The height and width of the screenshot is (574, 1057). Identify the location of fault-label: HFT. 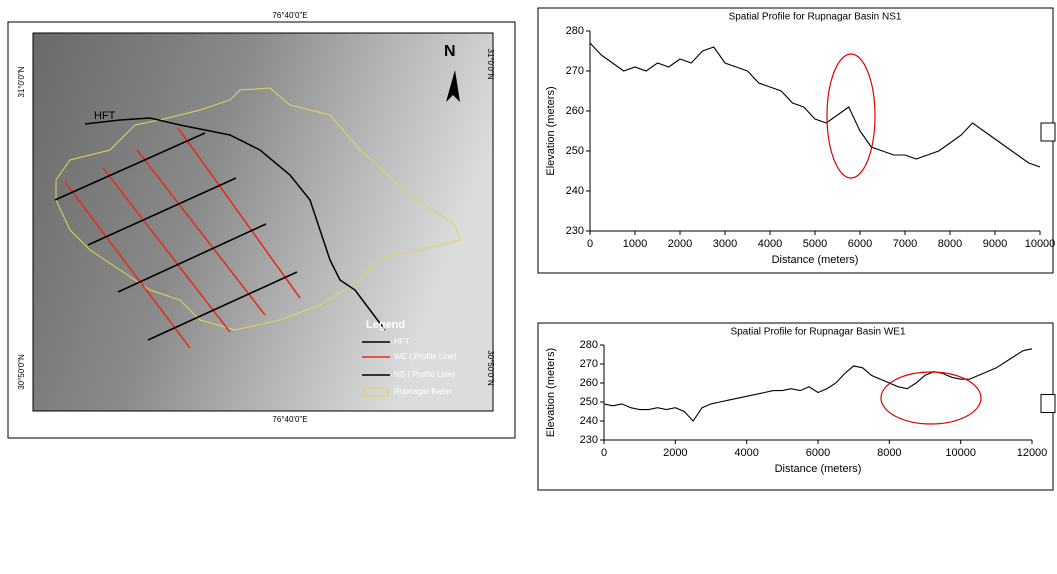
(105, 116).